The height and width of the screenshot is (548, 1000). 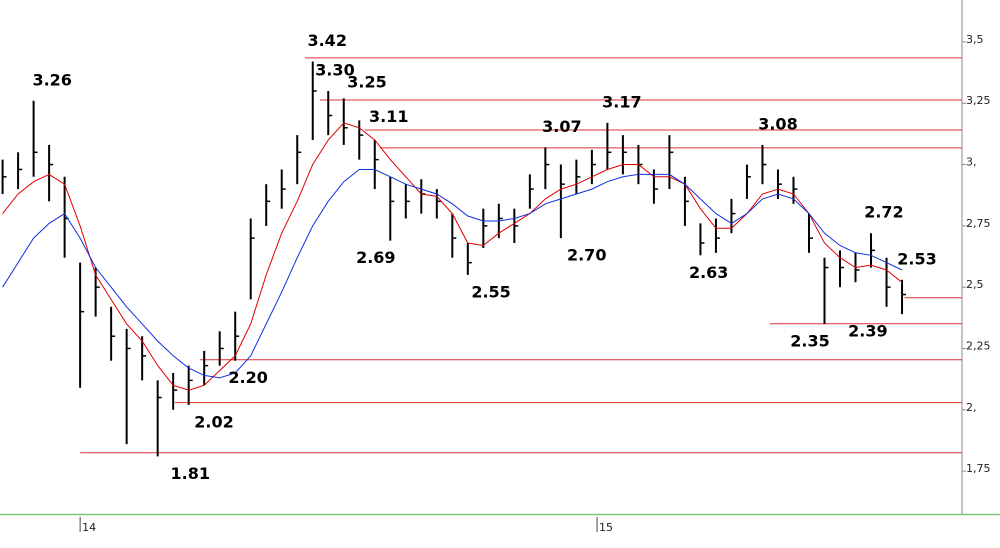 I want to click on y-tick-label: 1,75, so click(x=978, y=468).